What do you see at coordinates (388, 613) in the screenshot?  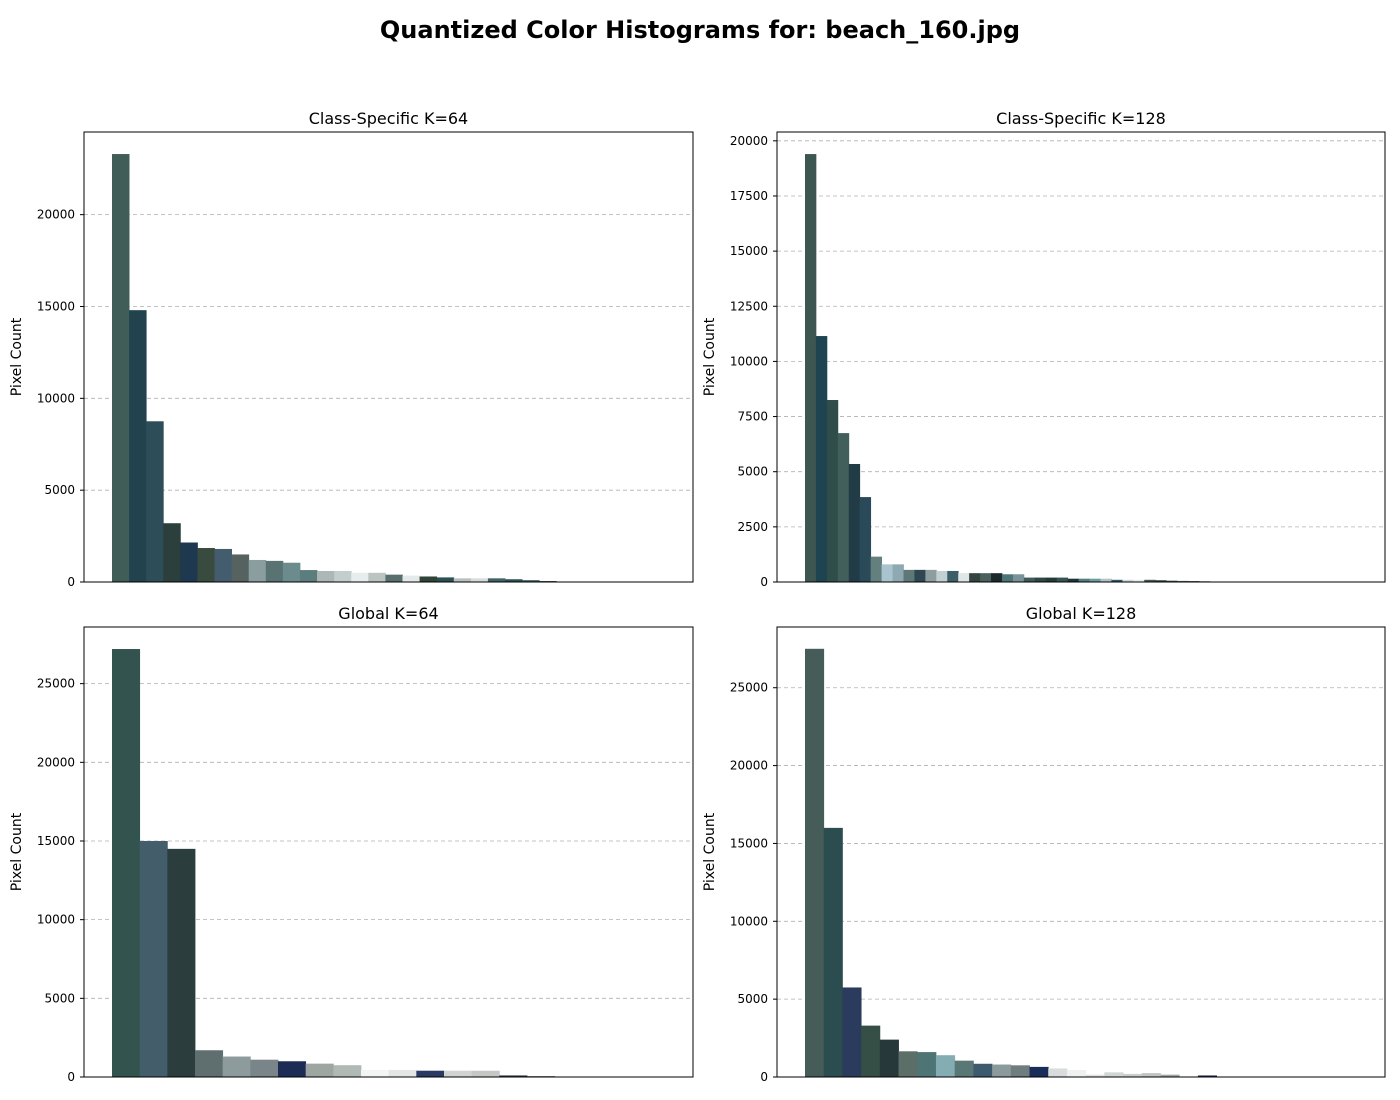 I see `subplot-title: Global K=64` at bounding box center [388, 613].